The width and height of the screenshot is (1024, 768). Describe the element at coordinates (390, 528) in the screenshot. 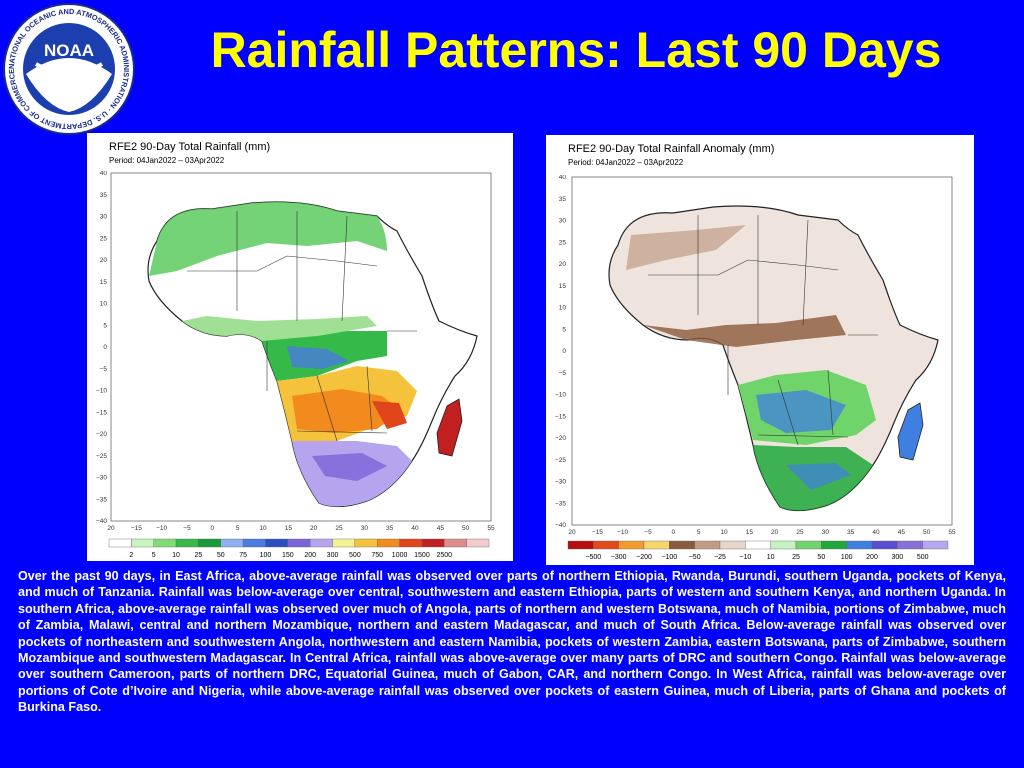

I see `lon-tick-label: 35` at that location.